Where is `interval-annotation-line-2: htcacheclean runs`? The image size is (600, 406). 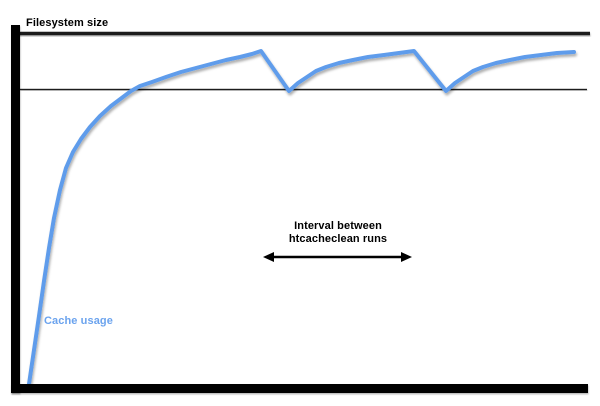
interval-annotation-line-2: htcacheclean runs is located at coordinates (338, 239).